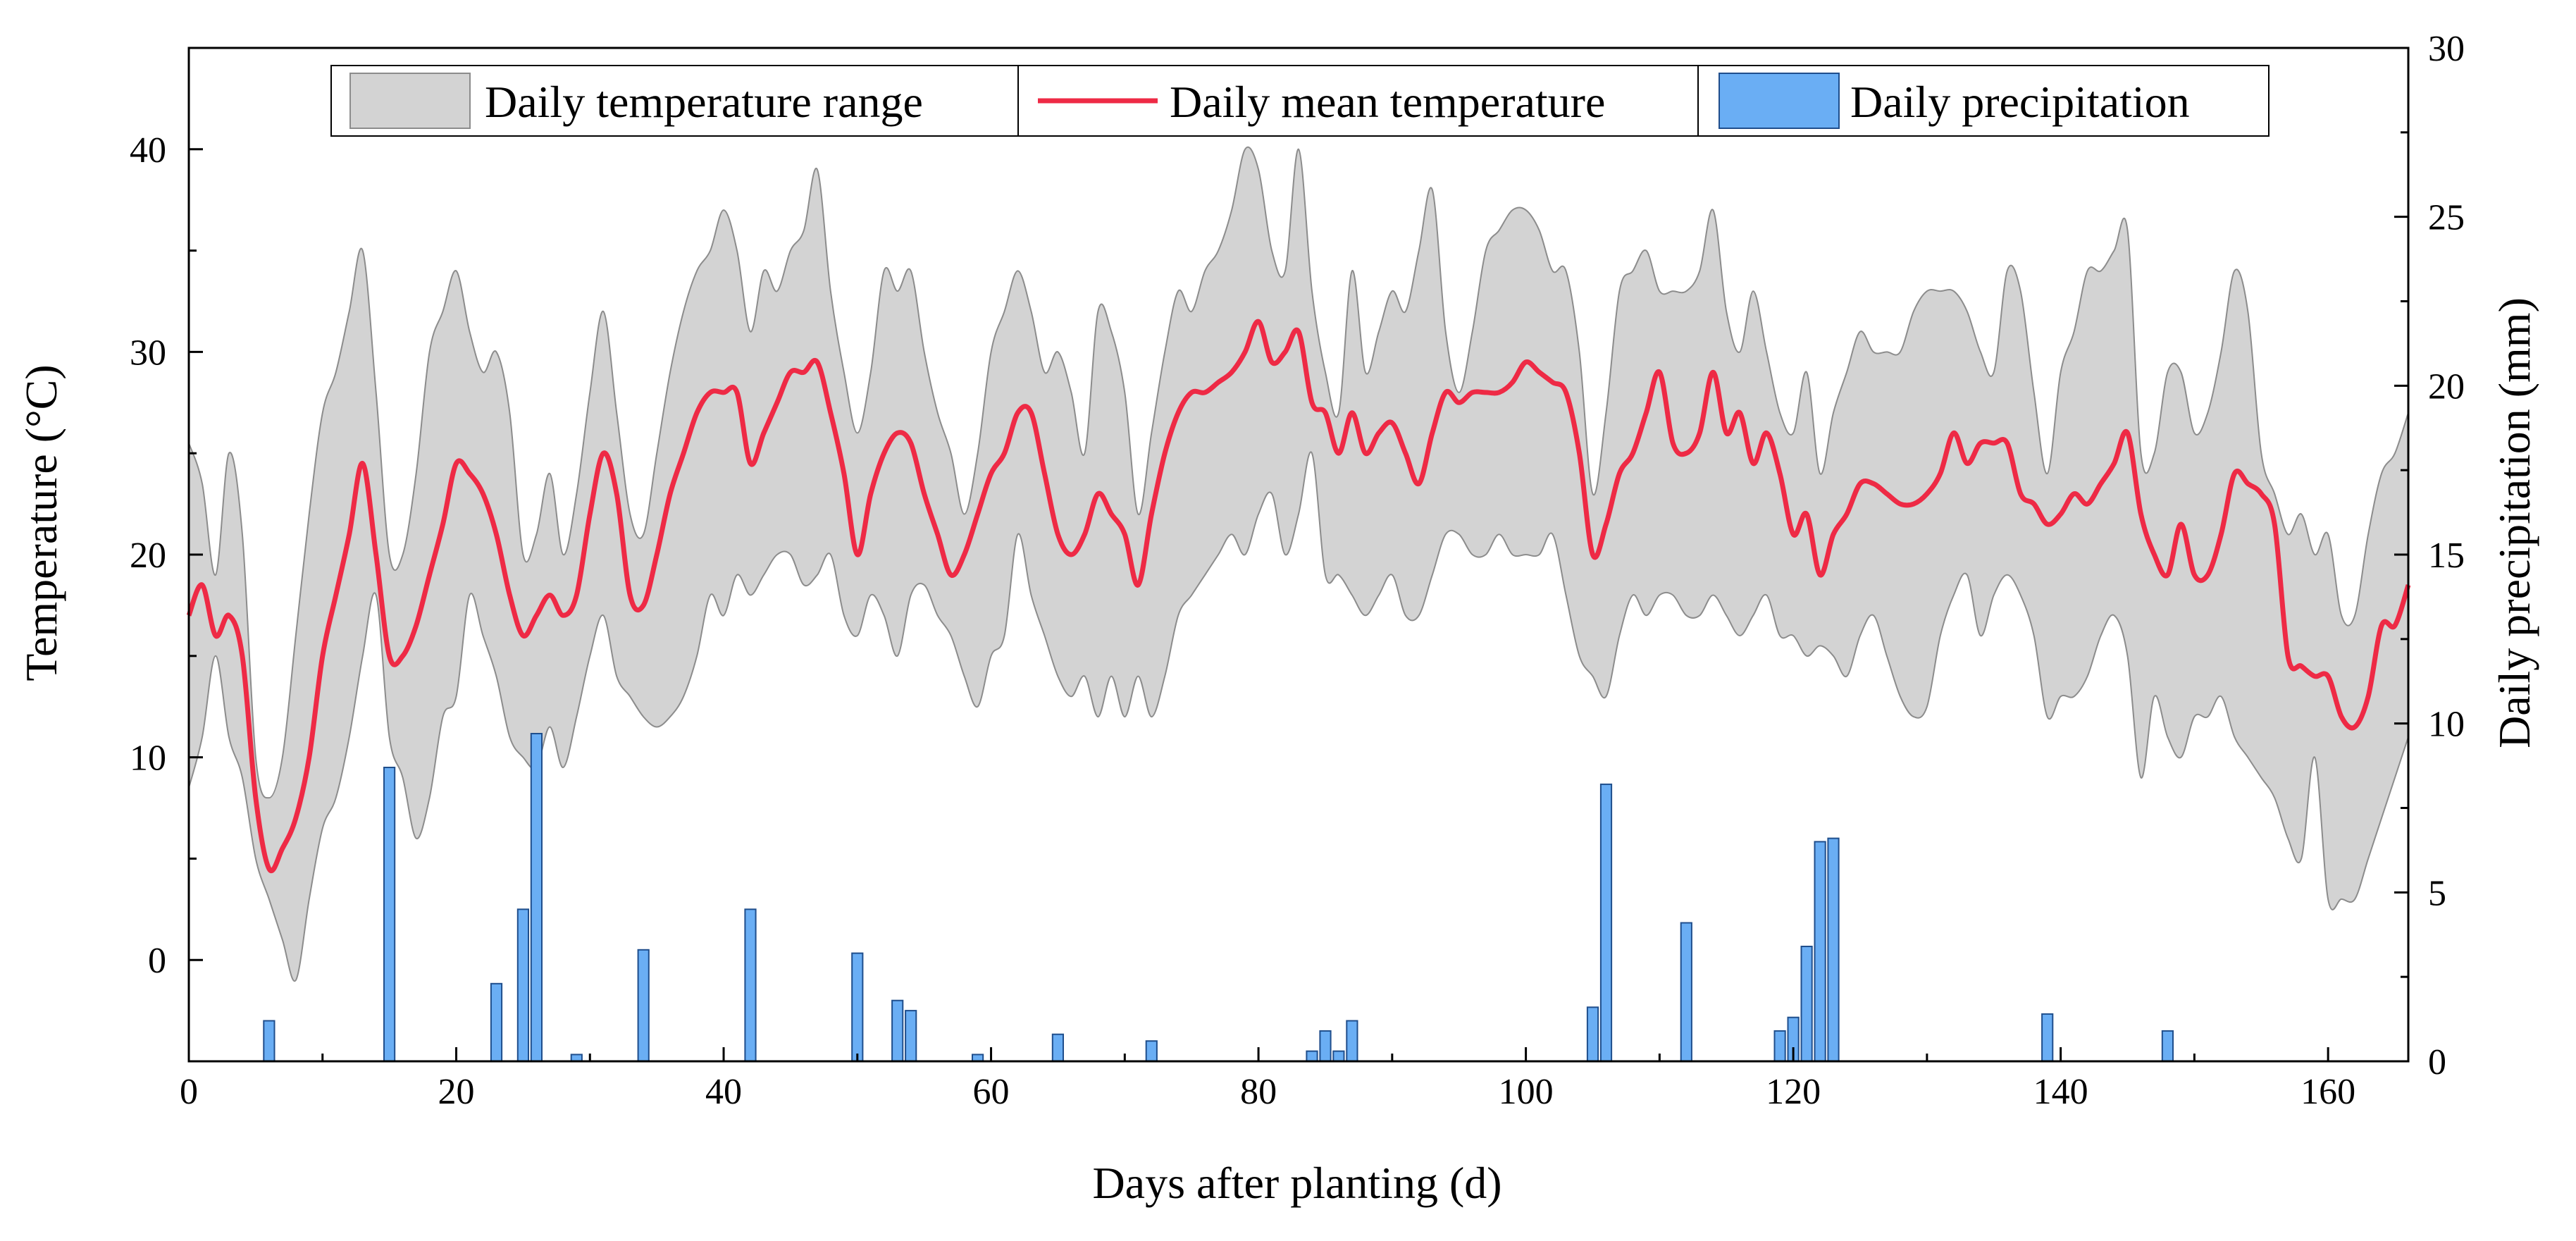 The height and width of the screenshot is (1241, 2576). What do you see at coordinates (2060, 1092) in the screenshot?
I see `x-tick-label: 140` at bounding box center [2060, 1092].